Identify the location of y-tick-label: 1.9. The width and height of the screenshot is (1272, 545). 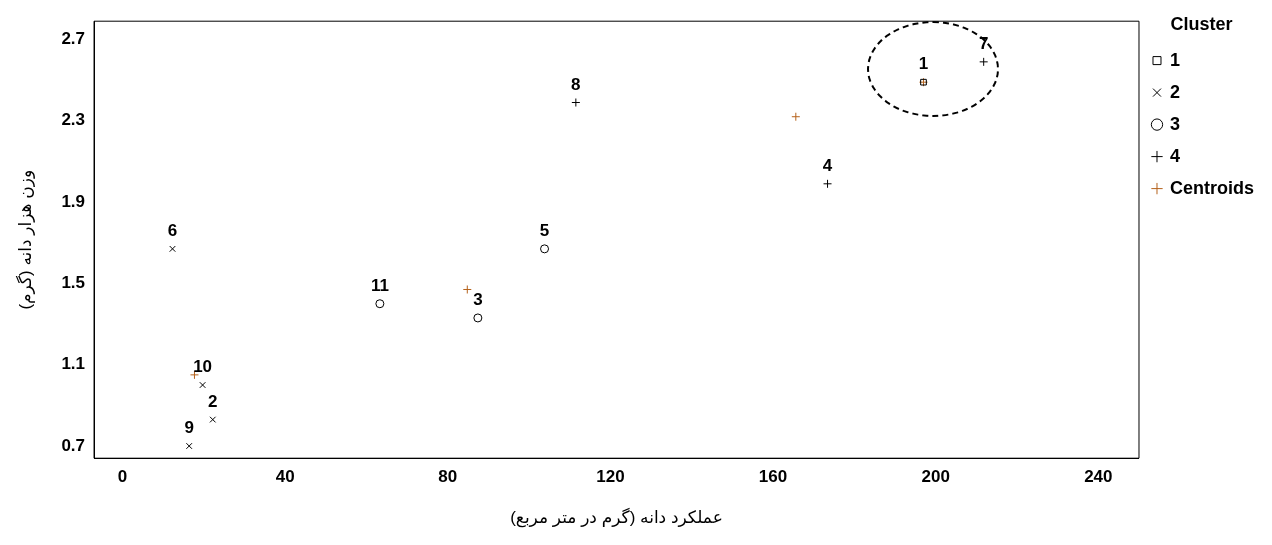
(73, 201).